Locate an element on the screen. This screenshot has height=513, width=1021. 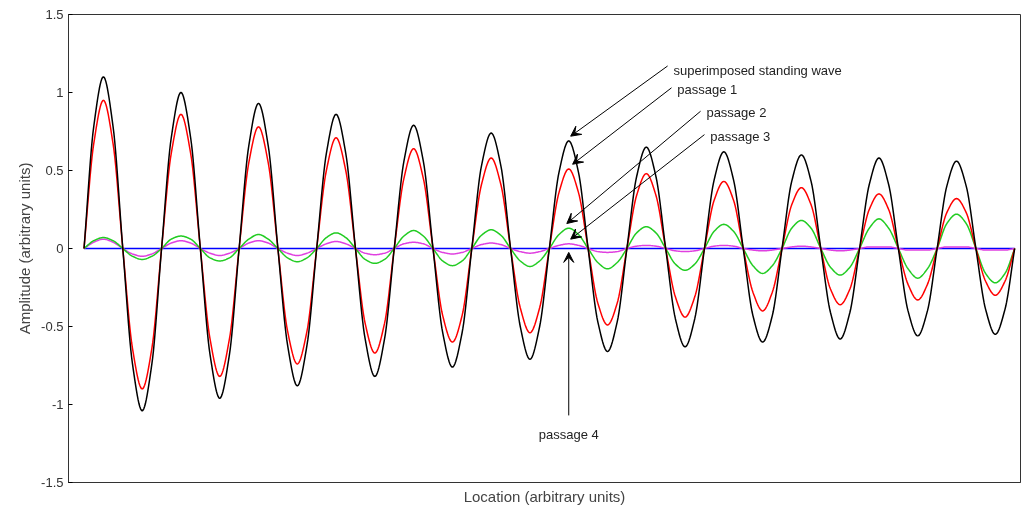
y-tick-label: -1 is located at coordinates (57, 404).